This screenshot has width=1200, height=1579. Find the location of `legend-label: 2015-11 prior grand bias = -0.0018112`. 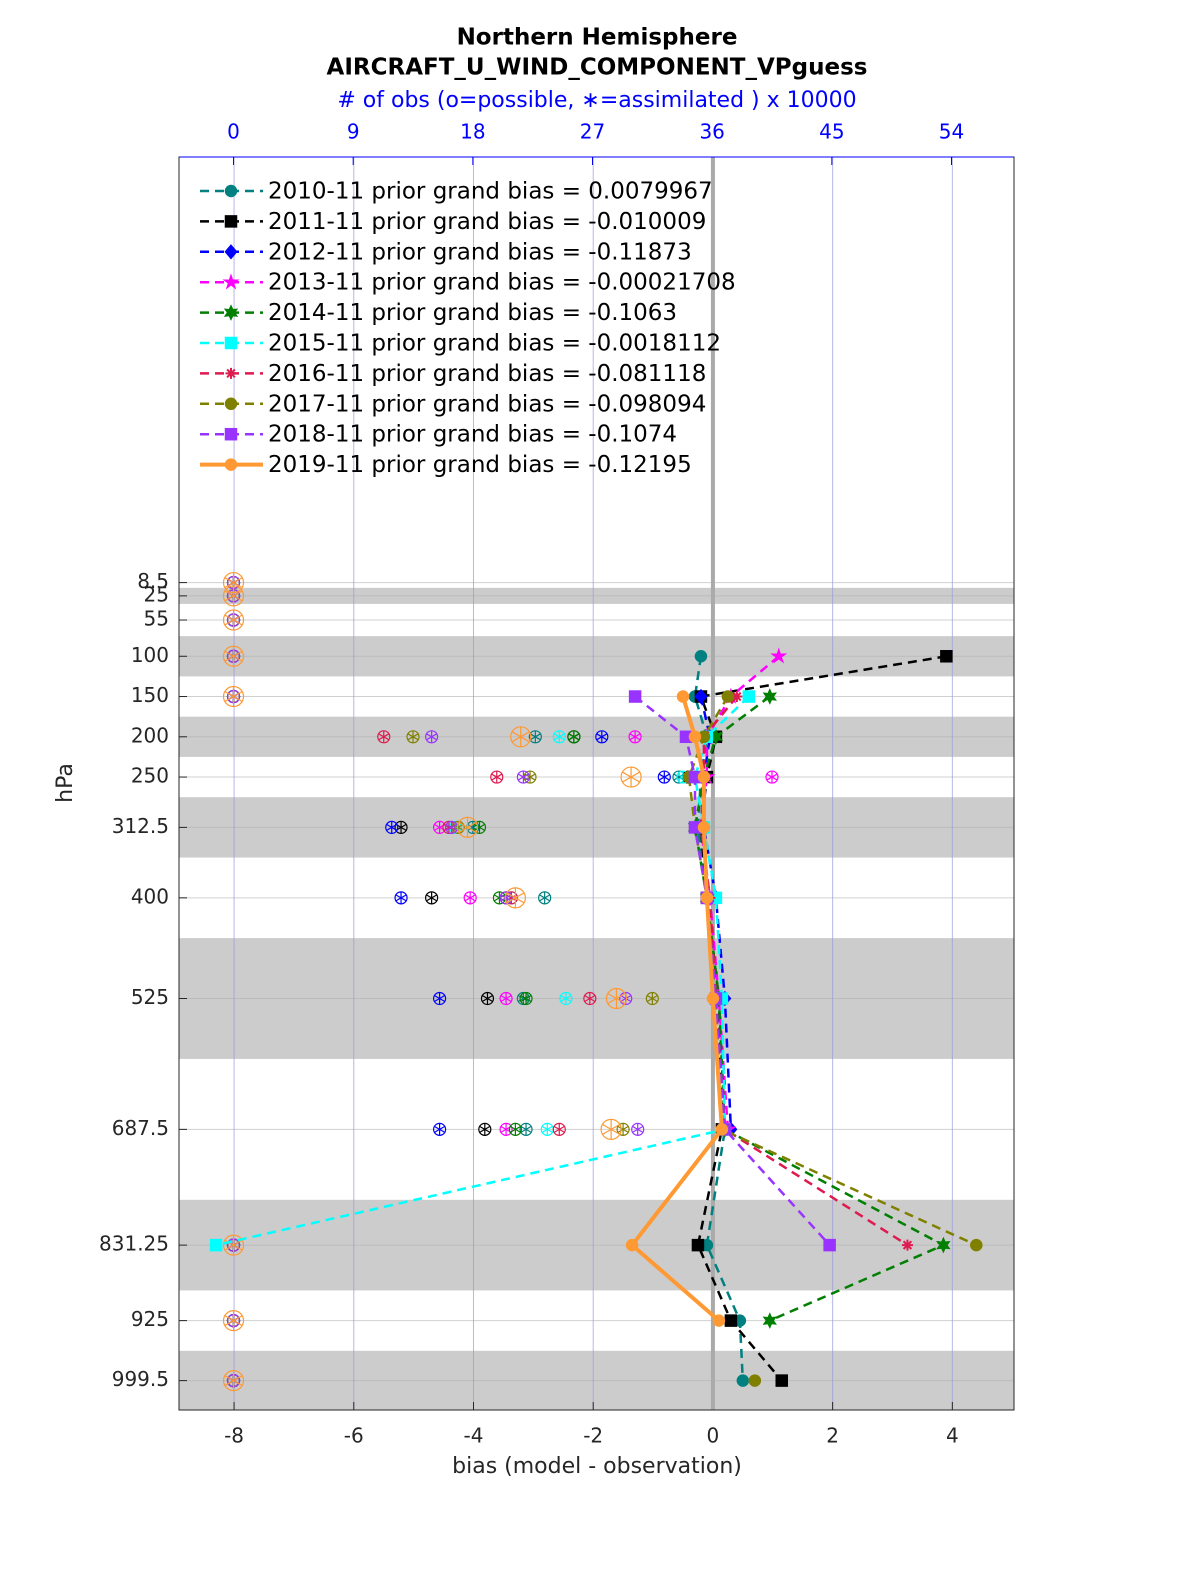

legend-label: 2015-11 prior grand bias = -0.0018112 is located at coordinates (494, 344).